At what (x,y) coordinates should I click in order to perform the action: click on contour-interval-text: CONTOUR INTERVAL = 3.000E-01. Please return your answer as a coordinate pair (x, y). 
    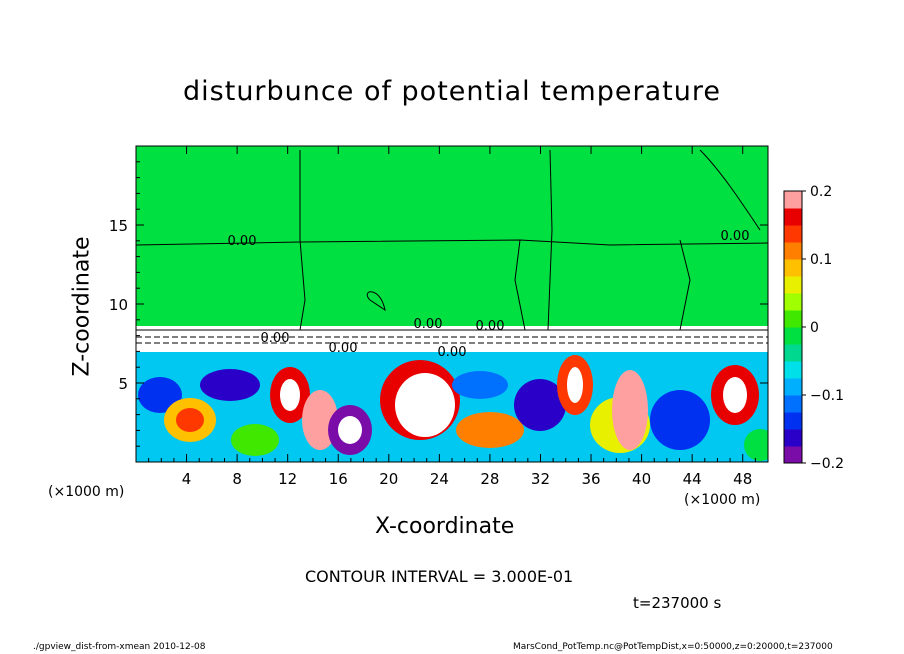
    Looking at the image, I should click on (439, 576).